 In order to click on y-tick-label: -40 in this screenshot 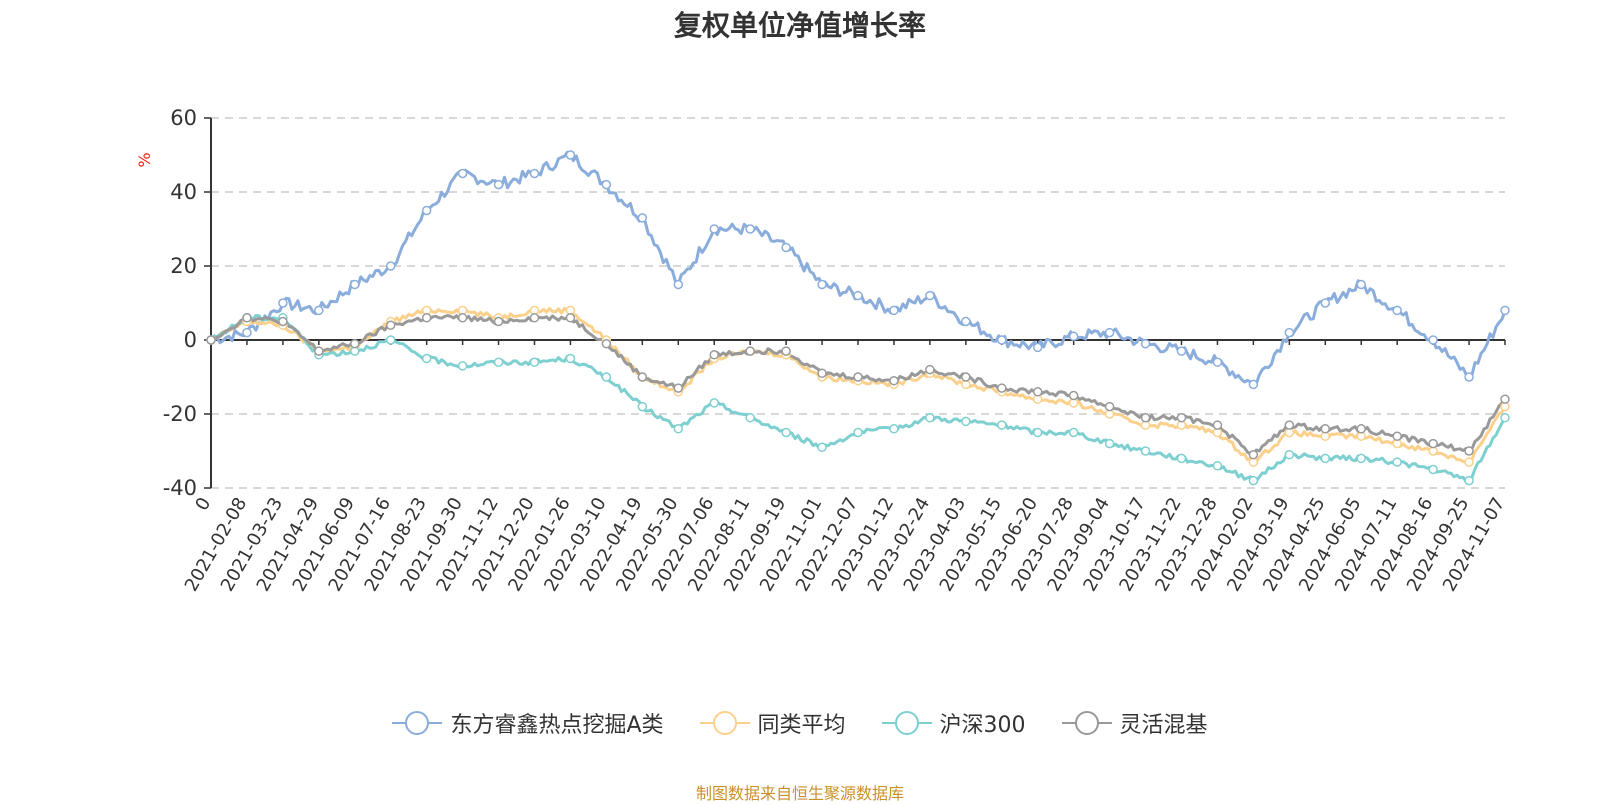, I will do `click(180, 488)`.